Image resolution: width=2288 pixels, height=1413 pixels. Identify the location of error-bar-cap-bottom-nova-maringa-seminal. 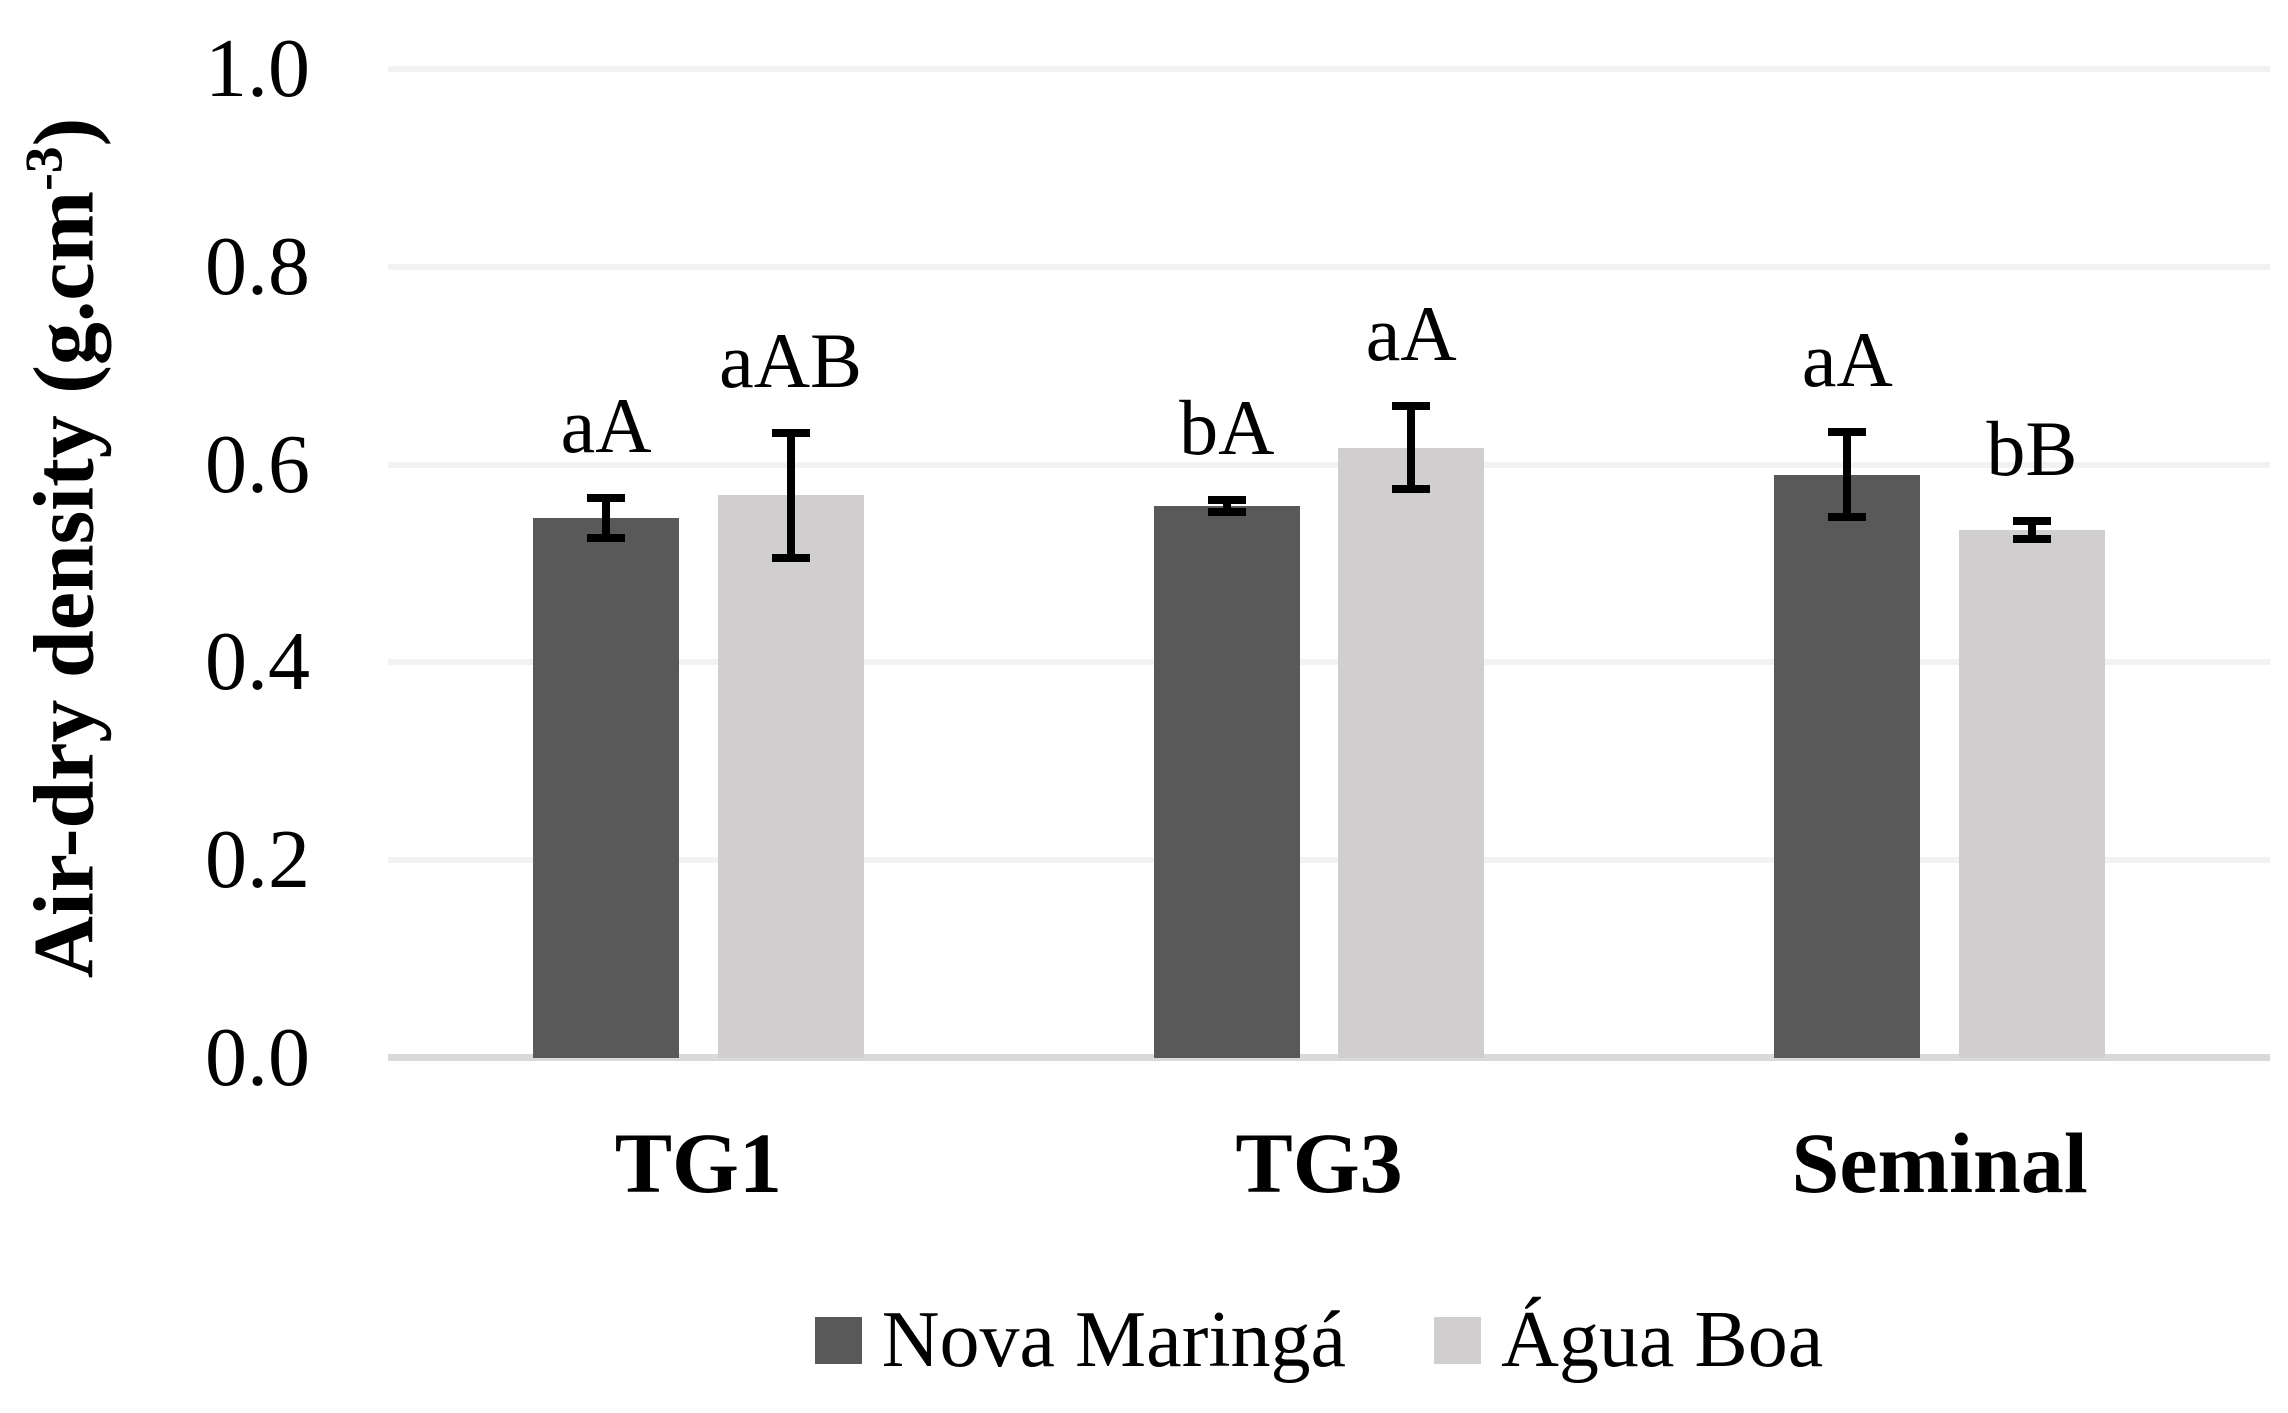
(1847, 517).